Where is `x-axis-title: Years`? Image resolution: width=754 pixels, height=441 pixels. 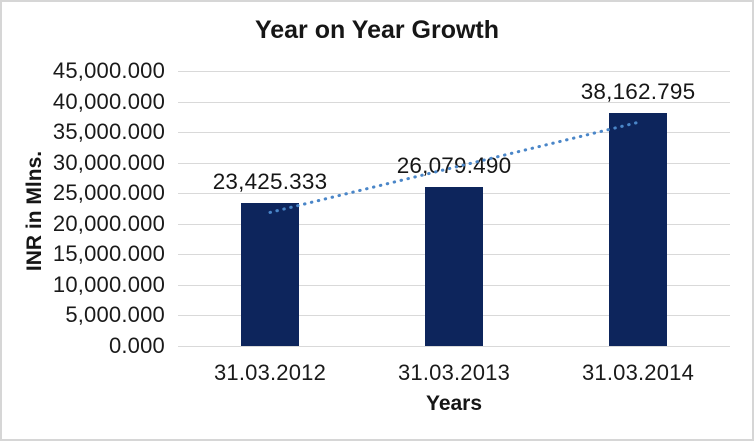 x-axis-title: Years is located at coordinates (454, 403).